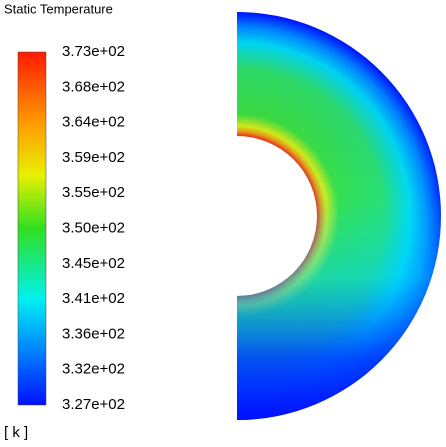 The height and width of the screenshot is (447, 446). Describe the element at coordinates (93, 51) in the screenshot. I see `colorbar-label: 3.73e+02` at that location.